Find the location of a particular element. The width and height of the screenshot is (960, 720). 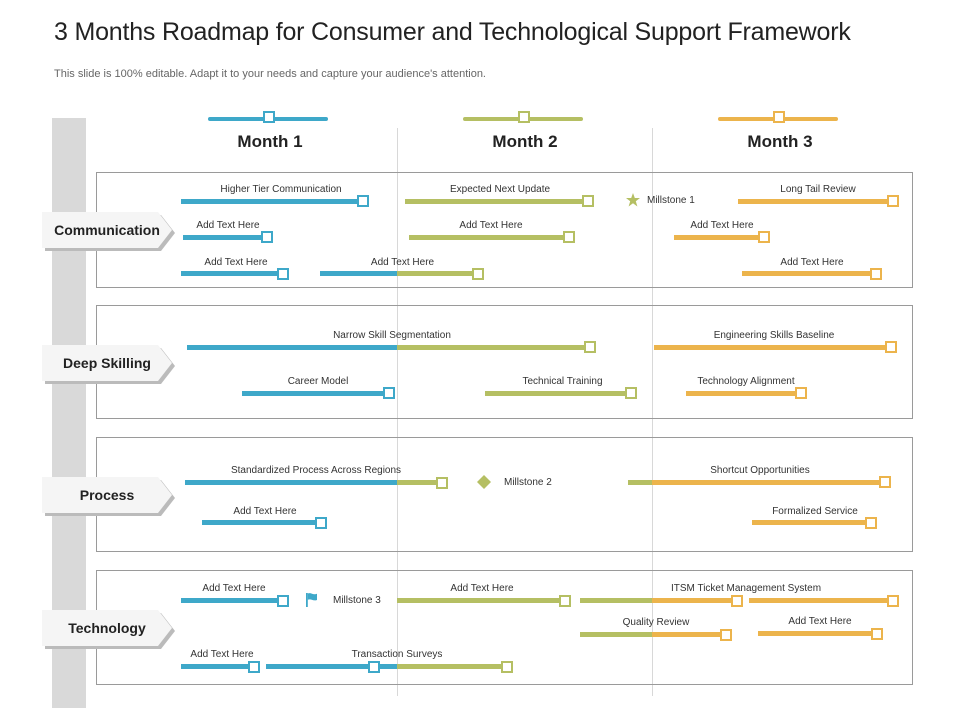

month-2-label: Month 2 is located at coordinates (525, 141).